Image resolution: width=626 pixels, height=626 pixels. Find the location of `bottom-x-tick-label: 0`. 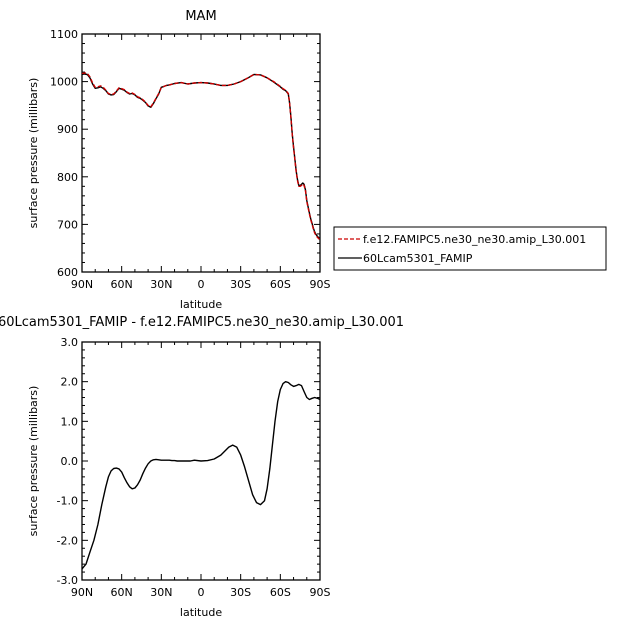

bottom-x-tick-label: 0 is located at coordinates (201, 592).